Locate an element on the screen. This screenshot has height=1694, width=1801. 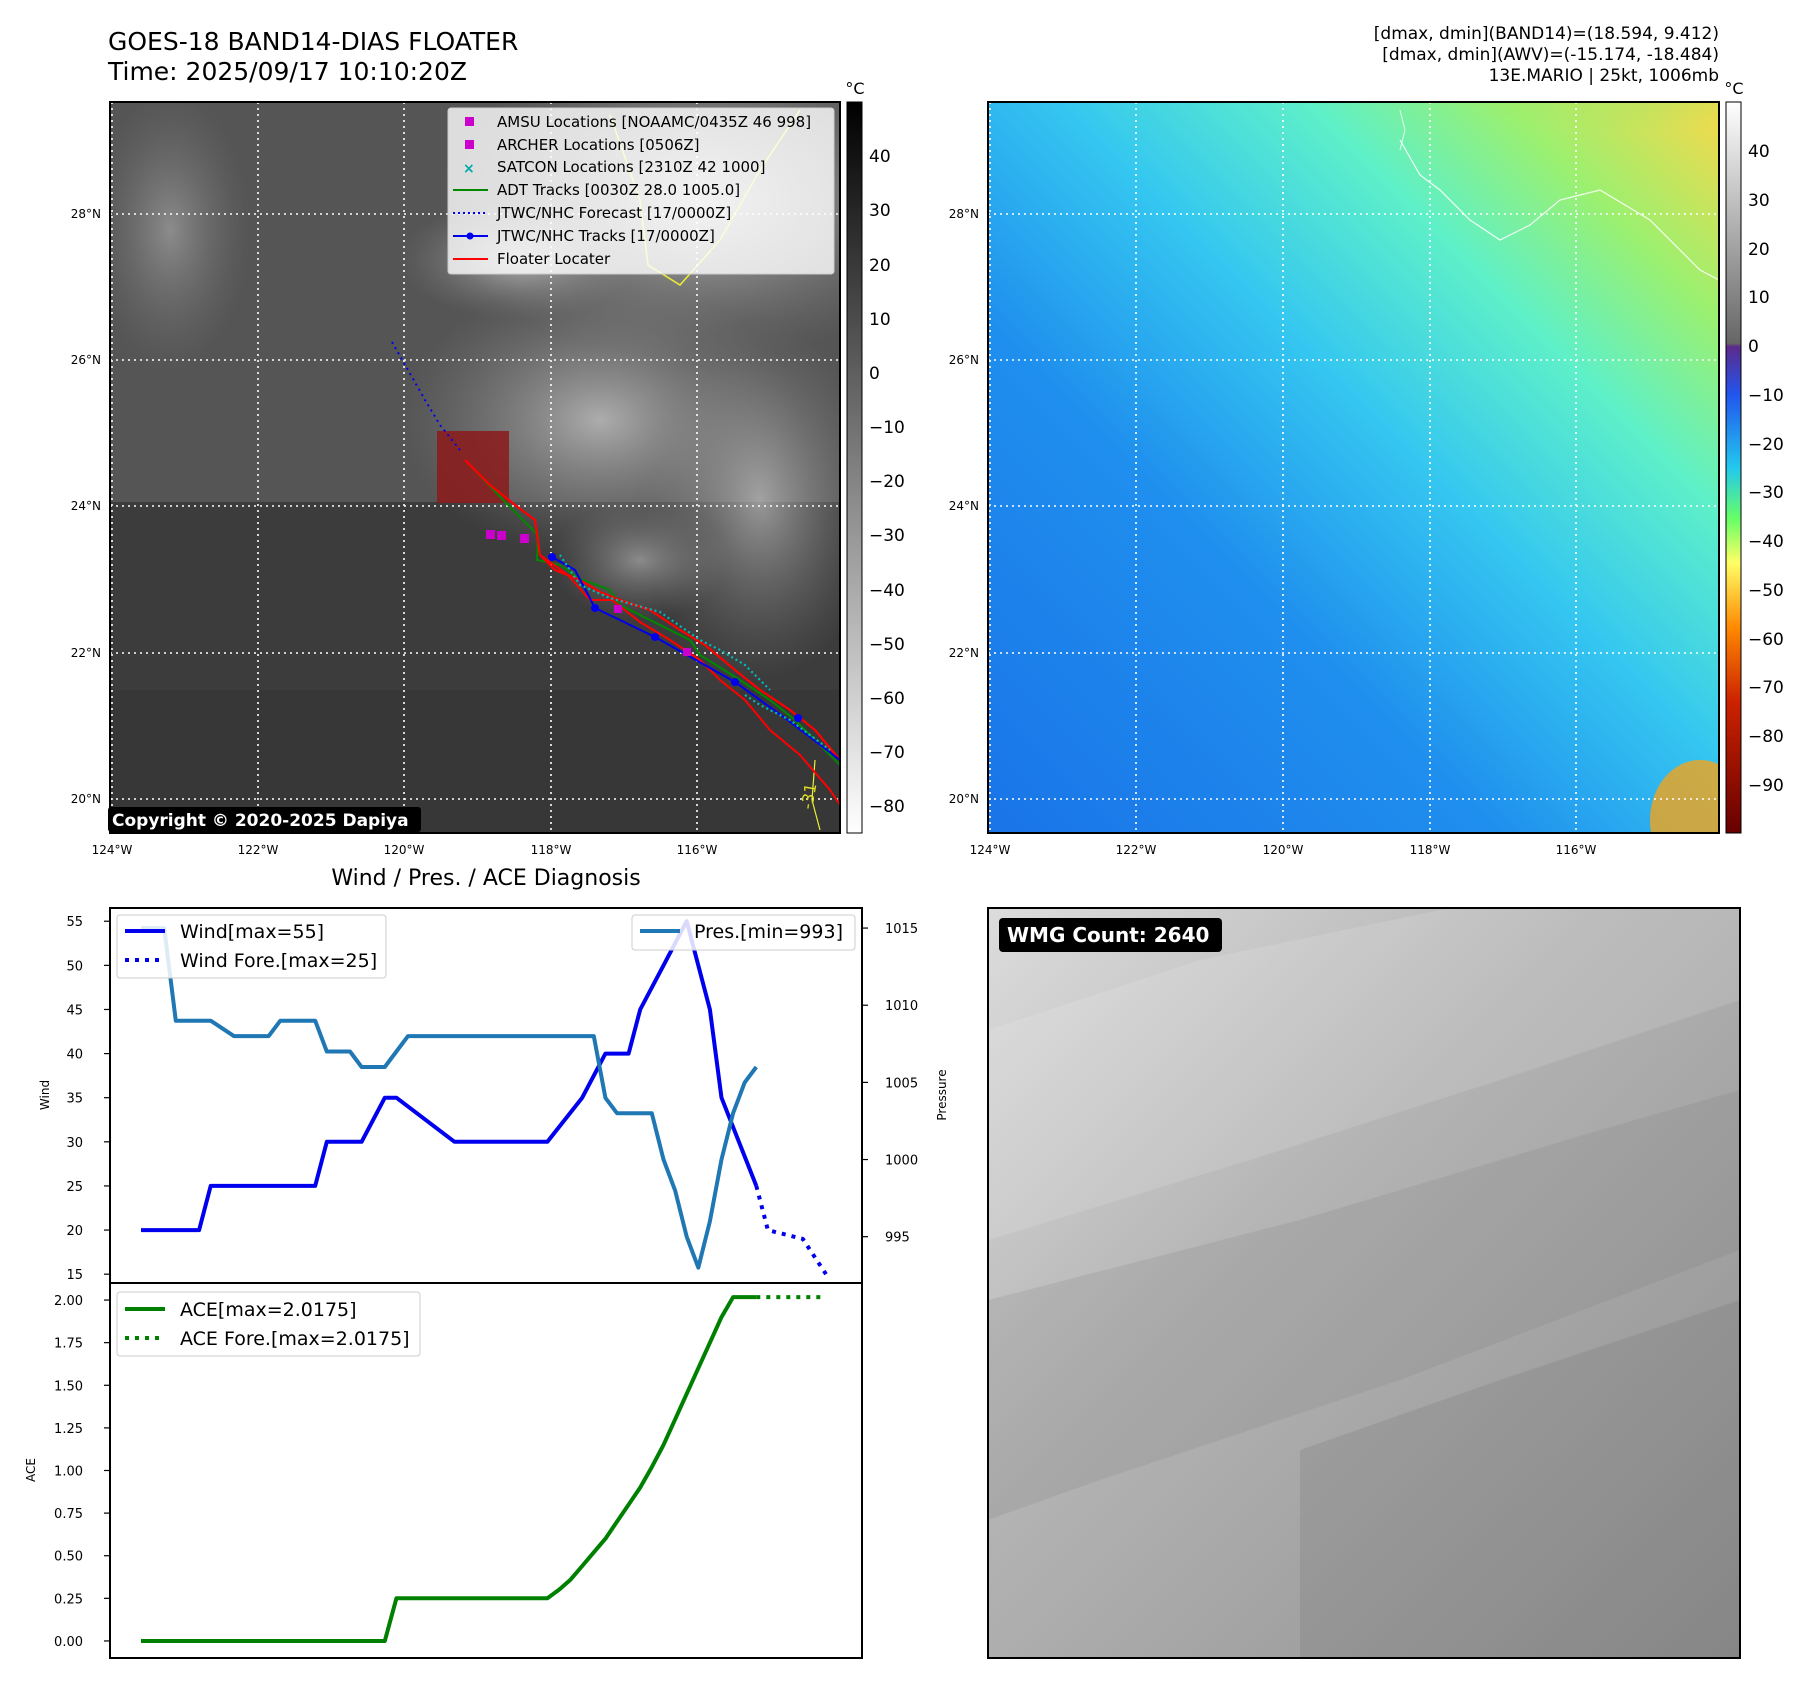
ace-ytick-label-5: 1.25 is located at coordinates (68, 1429).